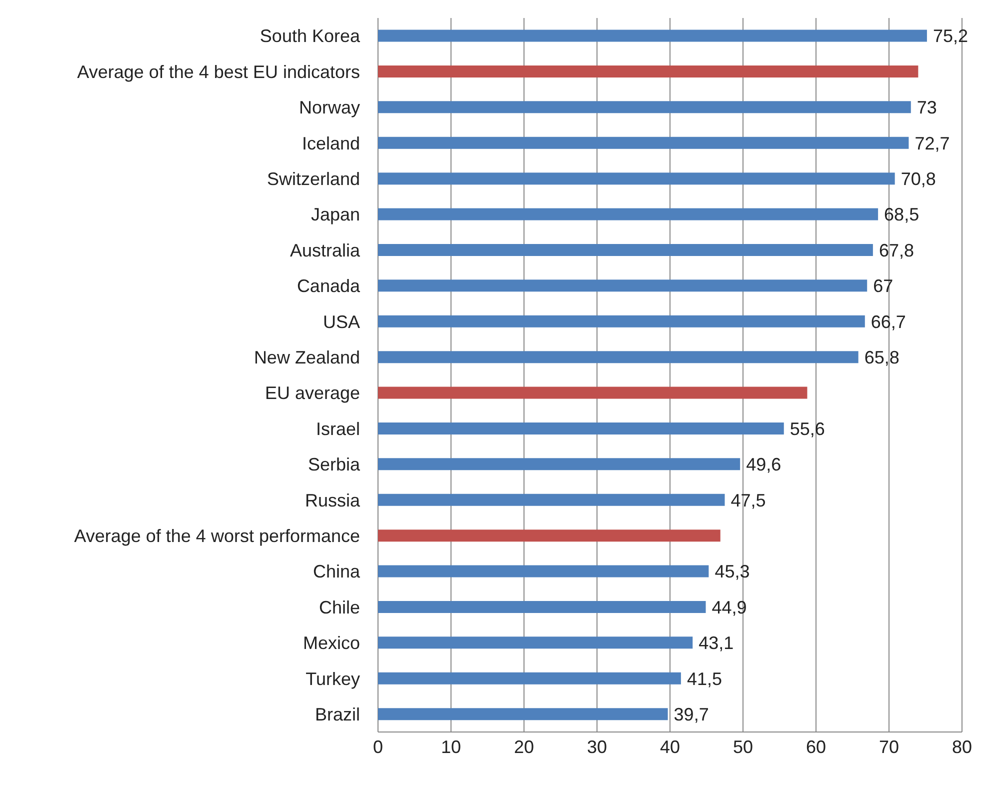 The image size is (1000, 790). What do you see at coordinates (889, 746) in the screenshot?
I see `x-tick-label: 70` at bounding box center [889, 746].